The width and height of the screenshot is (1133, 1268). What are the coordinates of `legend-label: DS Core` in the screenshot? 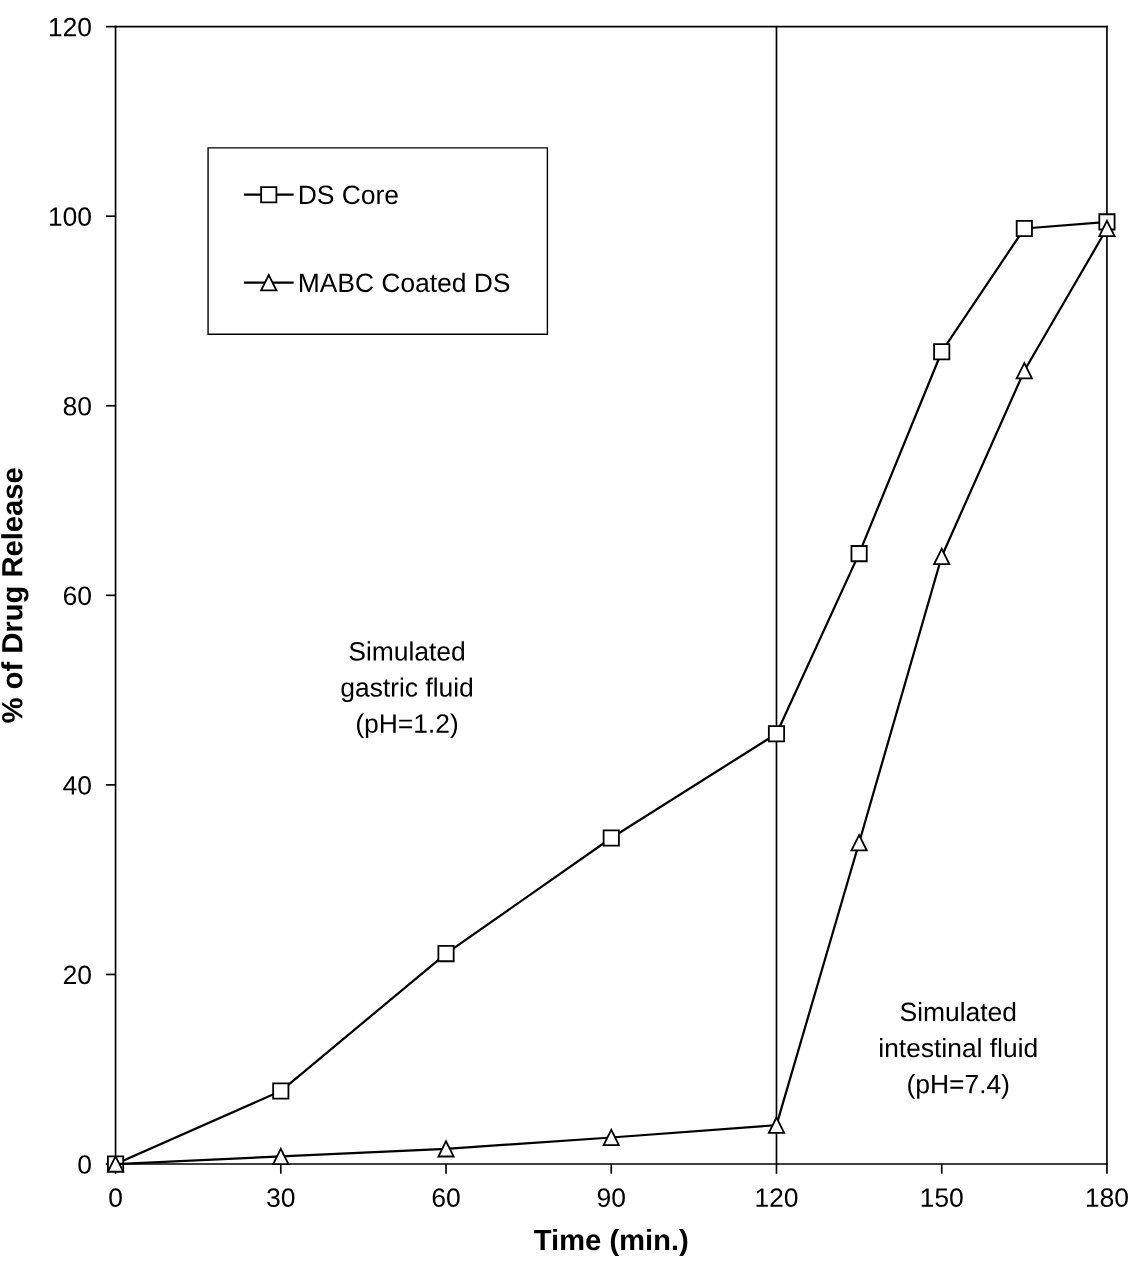 It's located at (348, 195).